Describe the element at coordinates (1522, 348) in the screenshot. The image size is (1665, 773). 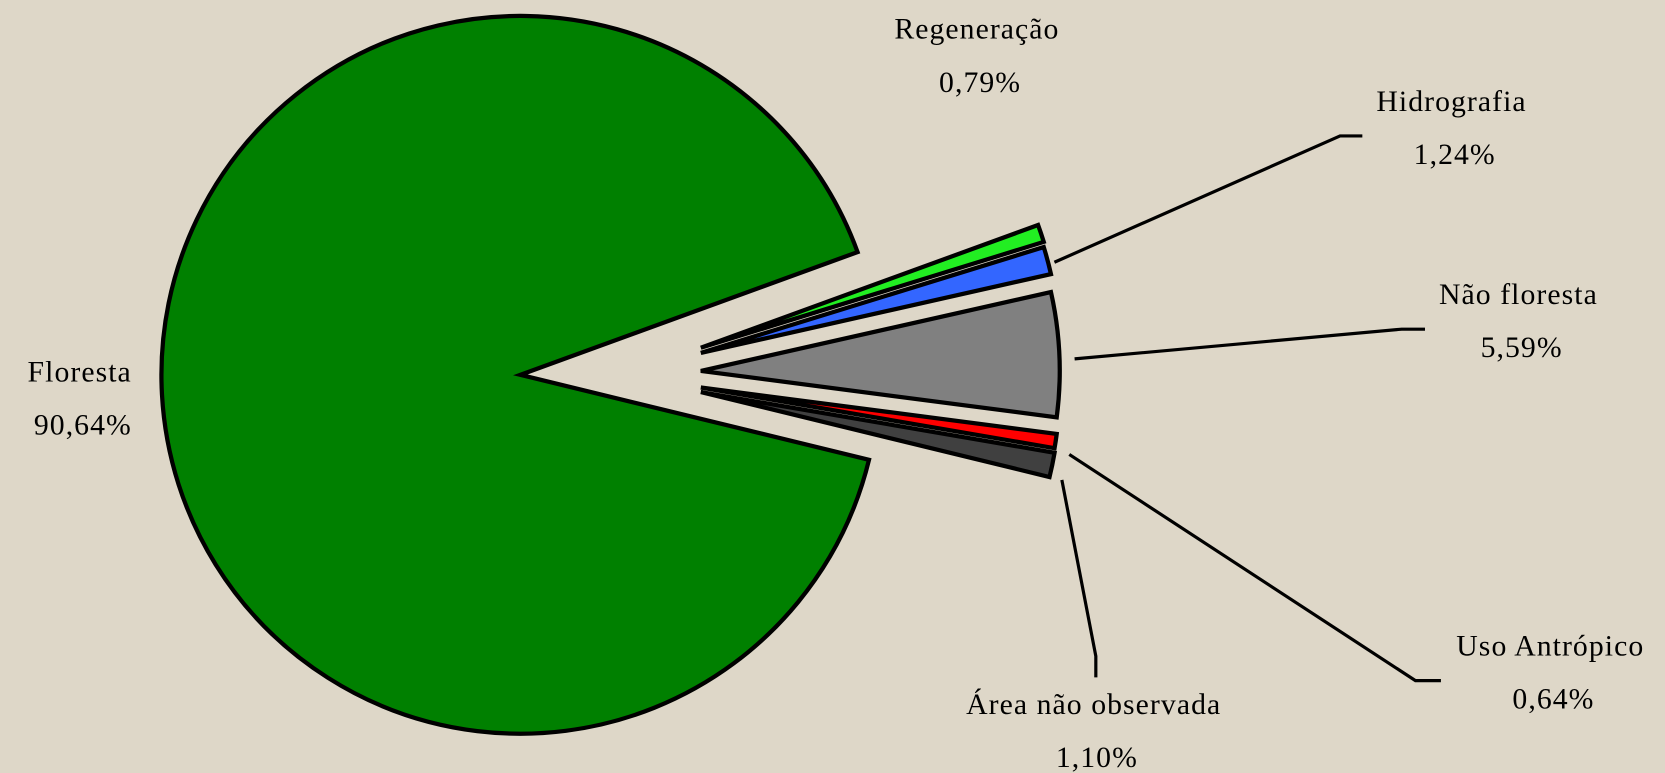
I see `slice-value-label: 5,59%` at that location.